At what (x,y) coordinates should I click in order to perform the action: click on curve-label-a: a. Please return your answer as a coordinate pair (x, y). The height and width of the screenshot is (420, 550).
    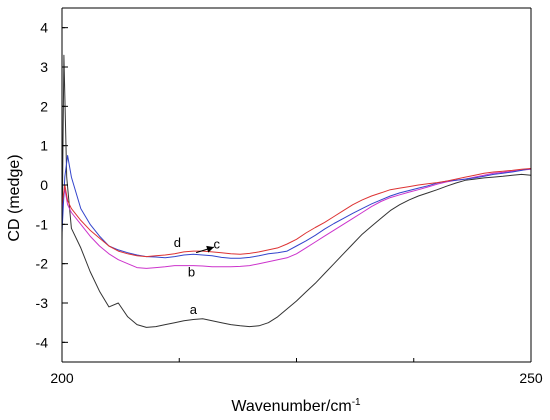
    Looking at the image, I should click on (194, 309).